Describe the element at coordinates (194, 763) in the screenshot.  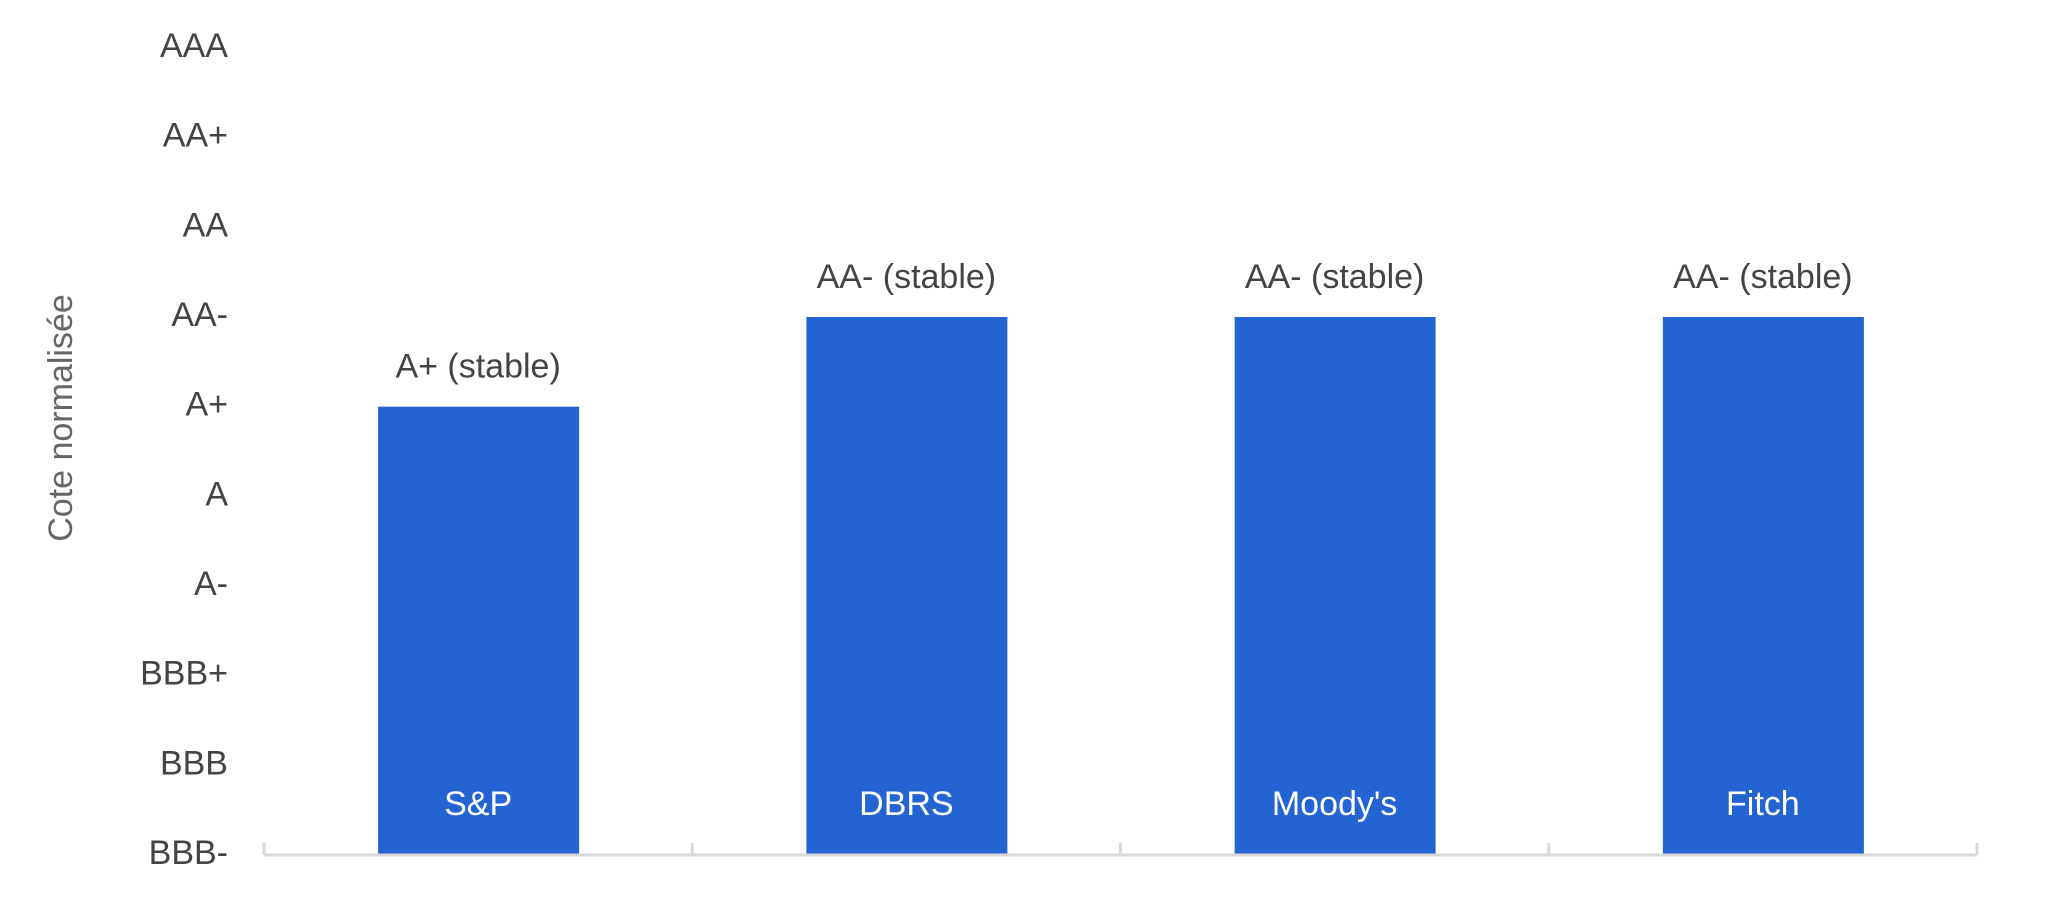
I see `y-tick-label: BBB` at that location.